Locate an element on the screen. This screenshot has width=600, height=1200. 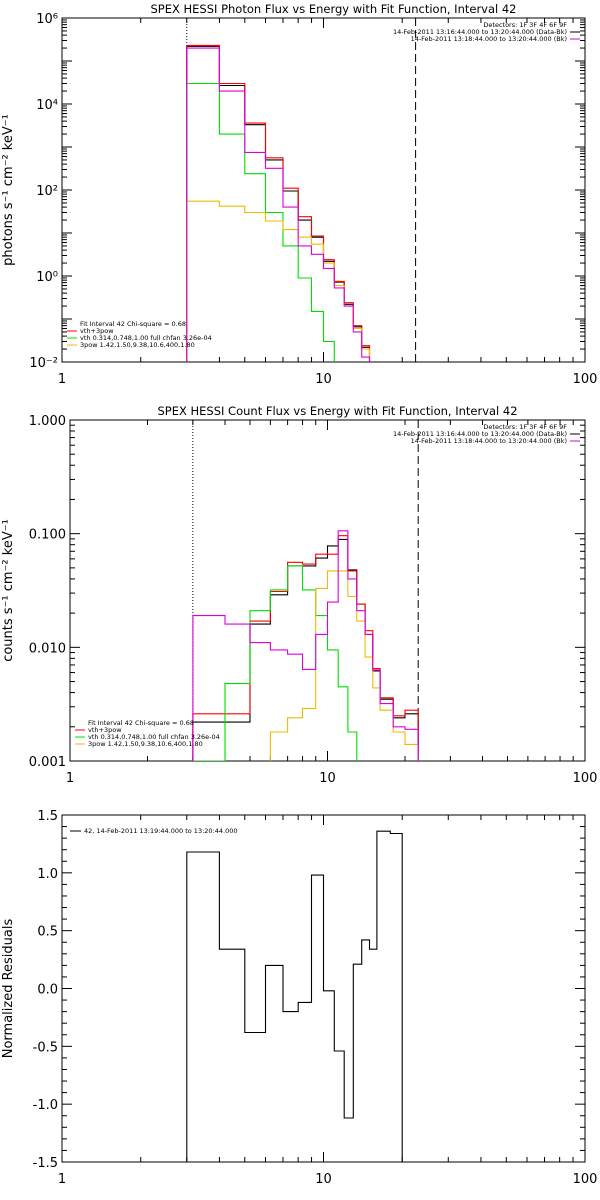
photon-series-3-histogram is located at coordinates (278, 281).